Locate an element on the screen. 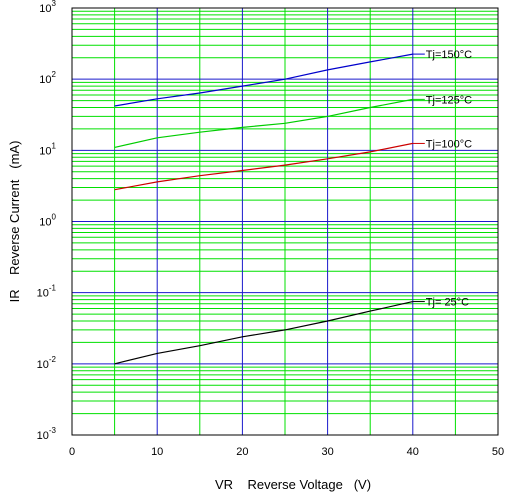 This screenshot has width=508, height=497. y-tick-label: 10⁻³ is located at coordinates (47, 434).